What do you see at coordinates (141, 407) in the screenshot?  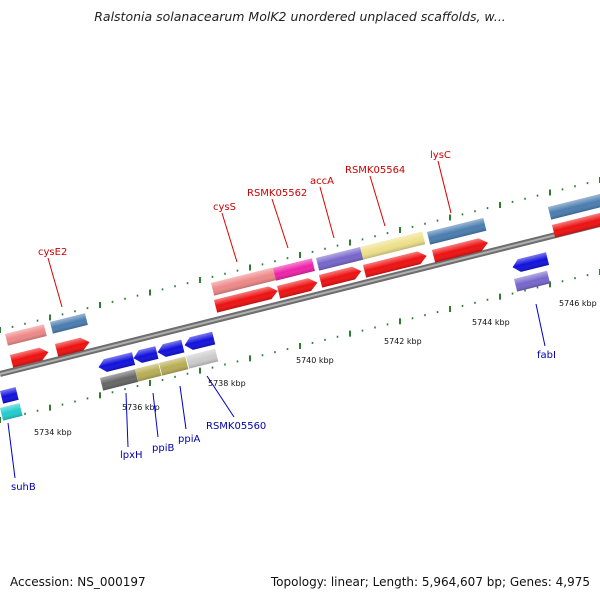 I see `scale-label: 5736 kbp` at bounding box center [141, 407].